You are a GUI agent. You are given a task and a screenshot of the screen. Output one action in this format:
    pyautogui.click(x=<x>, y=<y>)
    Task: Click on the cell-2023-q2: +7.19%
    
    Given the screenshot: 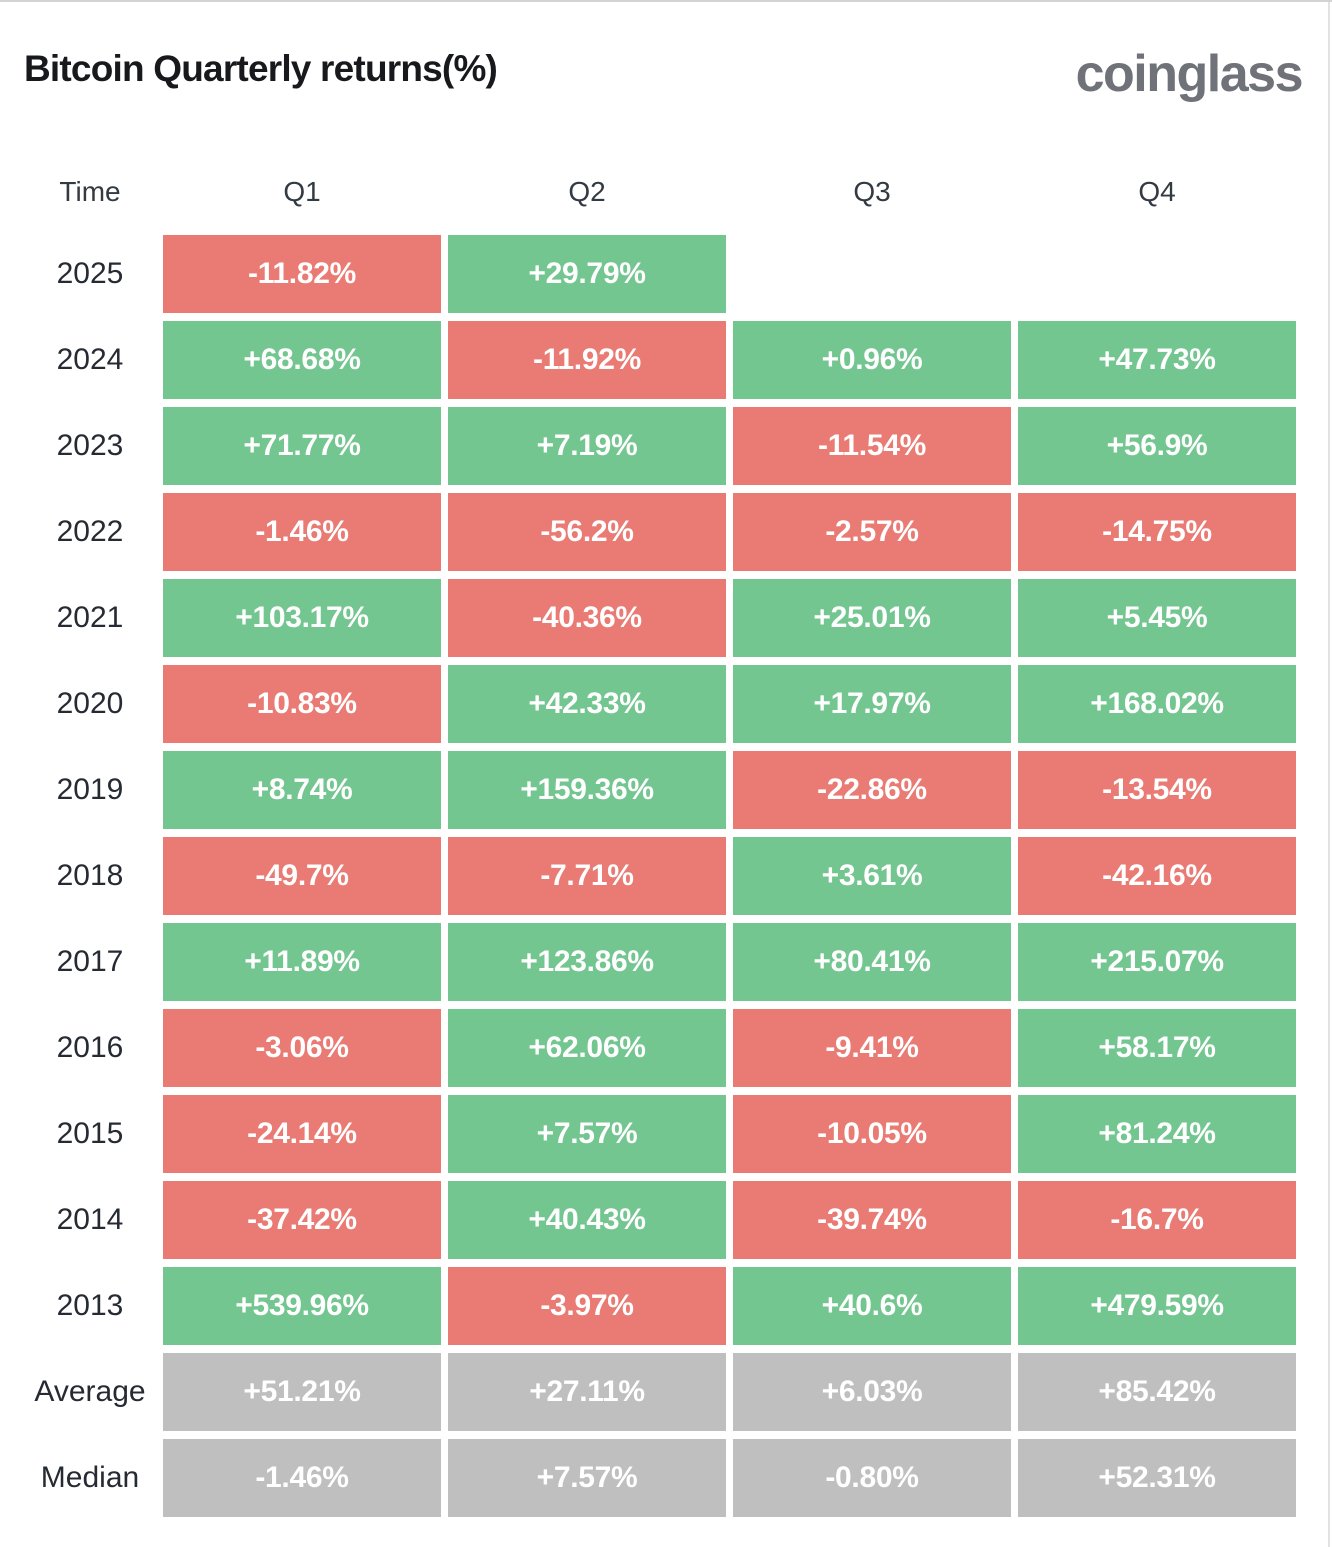 What is the action you would take?
    pyautogui.click(x=587, y=446)
    